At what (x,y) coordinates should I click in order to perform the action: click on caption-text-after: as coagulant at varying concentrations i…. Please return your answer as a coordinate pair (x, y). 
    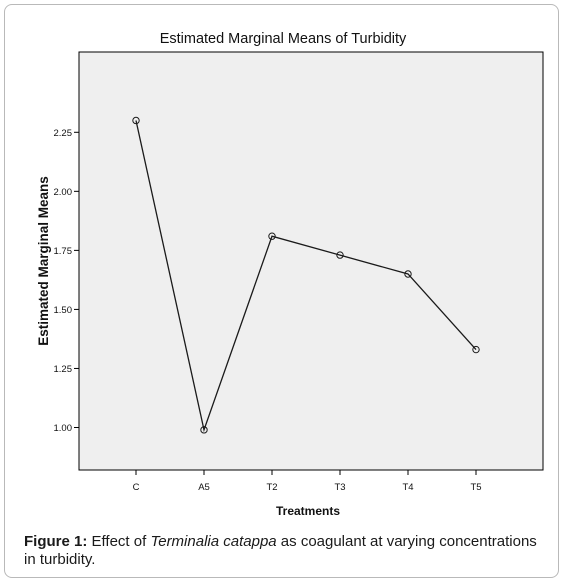
    Looking at the image, I should click on (280, 550).